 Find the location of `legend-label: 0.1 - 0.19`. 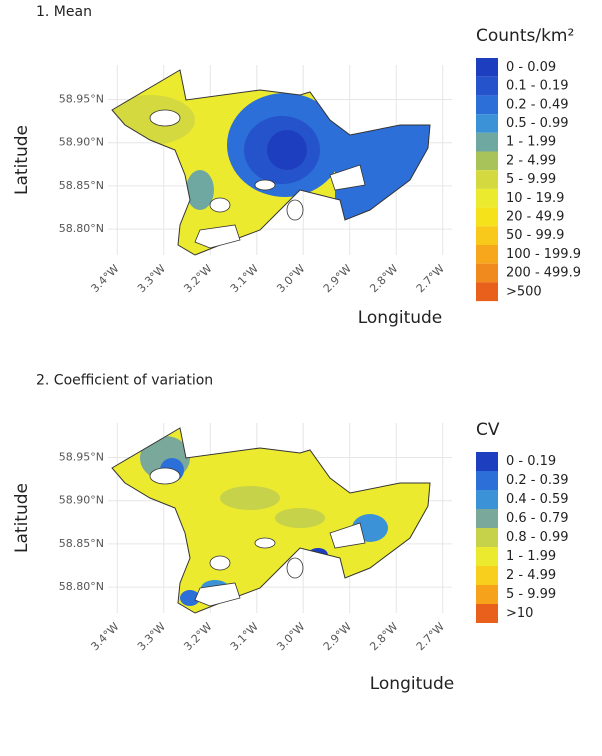

legend-label: 0.1 - 0.19 is located at coordinates (537, 86).